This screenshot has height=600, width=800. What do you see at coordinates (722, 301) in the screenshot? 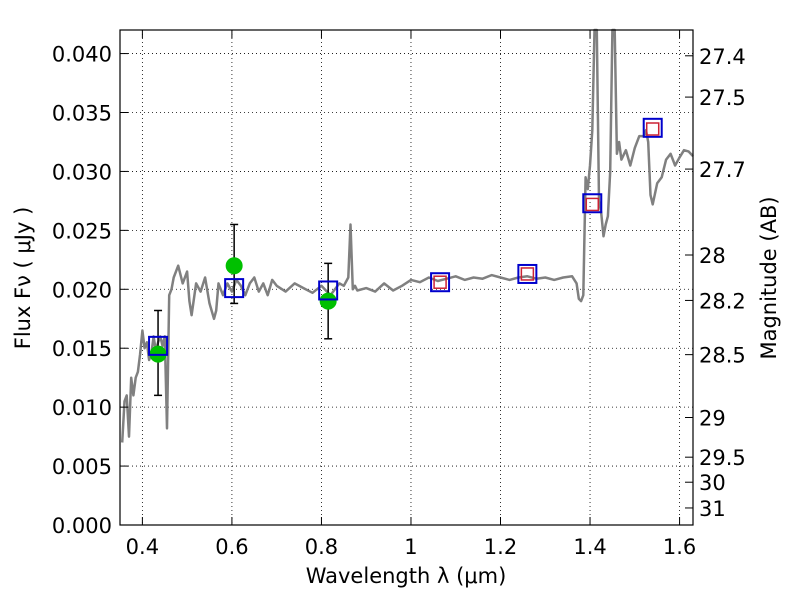
I see `y2-tick-label: 28.2` at bounding box center [722, 301].